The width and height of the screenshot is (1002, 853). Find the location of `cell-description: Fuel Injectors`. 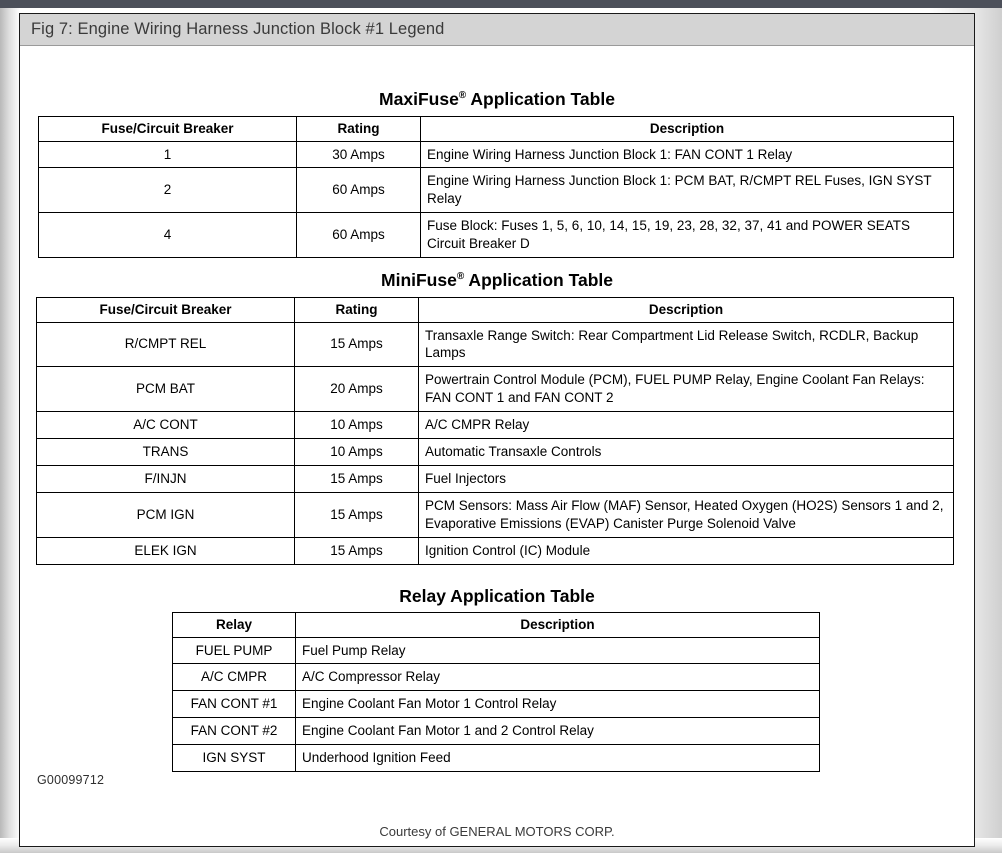

cell-description: Fuel Injectors is located at coordinates (686, 479).